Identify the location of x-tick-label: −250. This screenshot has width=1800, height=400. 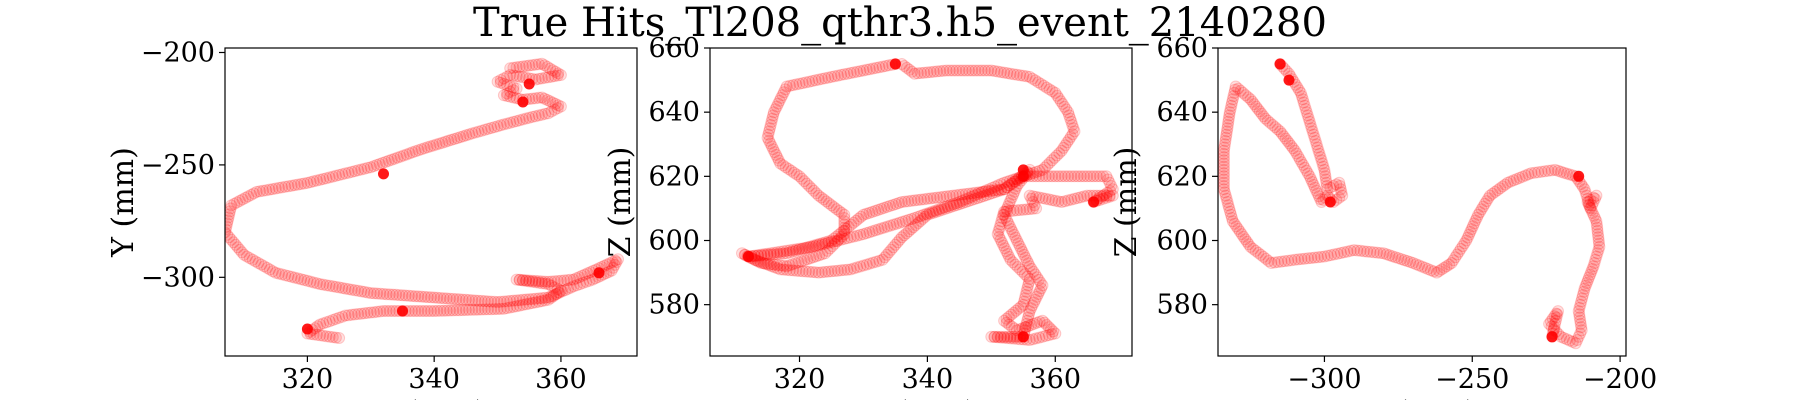
(1472, 379).